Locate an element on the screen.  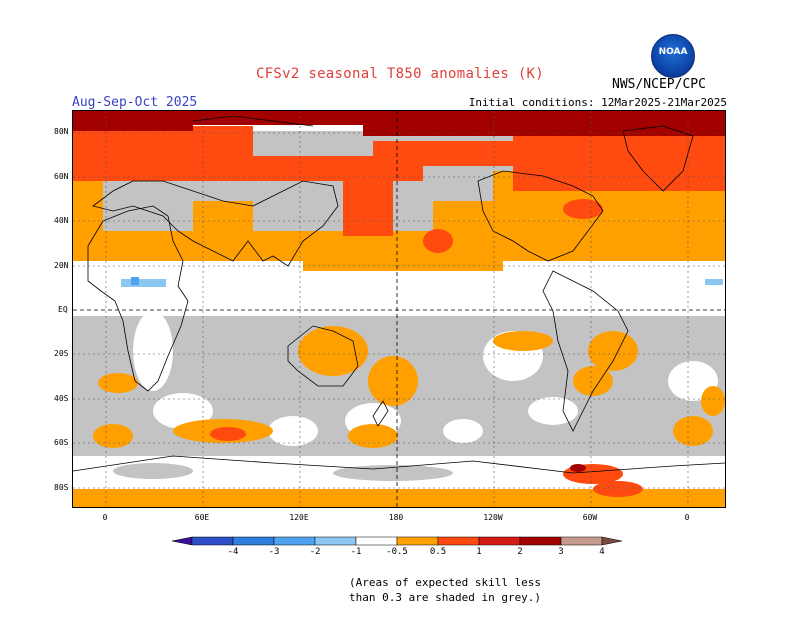
lat-label: 20S is located at coordinates (61, 353).